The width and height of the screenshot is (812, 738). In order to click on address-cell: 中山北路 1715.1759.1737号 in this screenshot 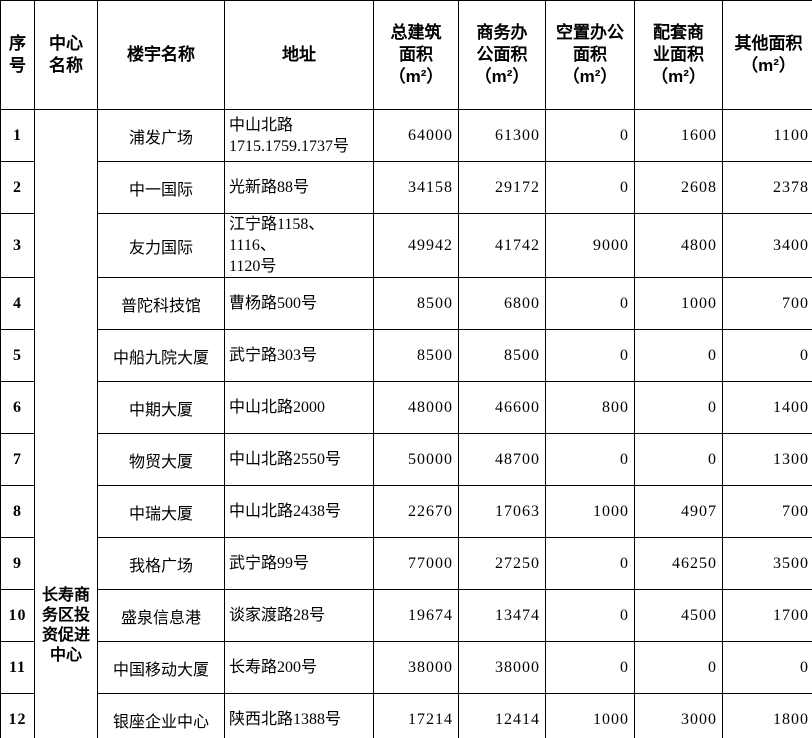, I will do `click(299, 135)`.